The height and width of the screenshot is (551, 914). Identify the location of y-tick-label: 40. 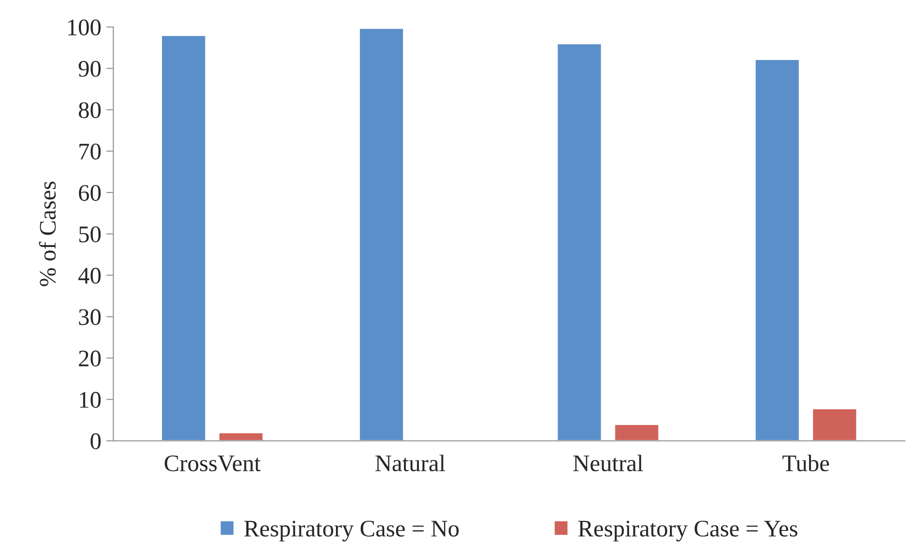
(89, 276).